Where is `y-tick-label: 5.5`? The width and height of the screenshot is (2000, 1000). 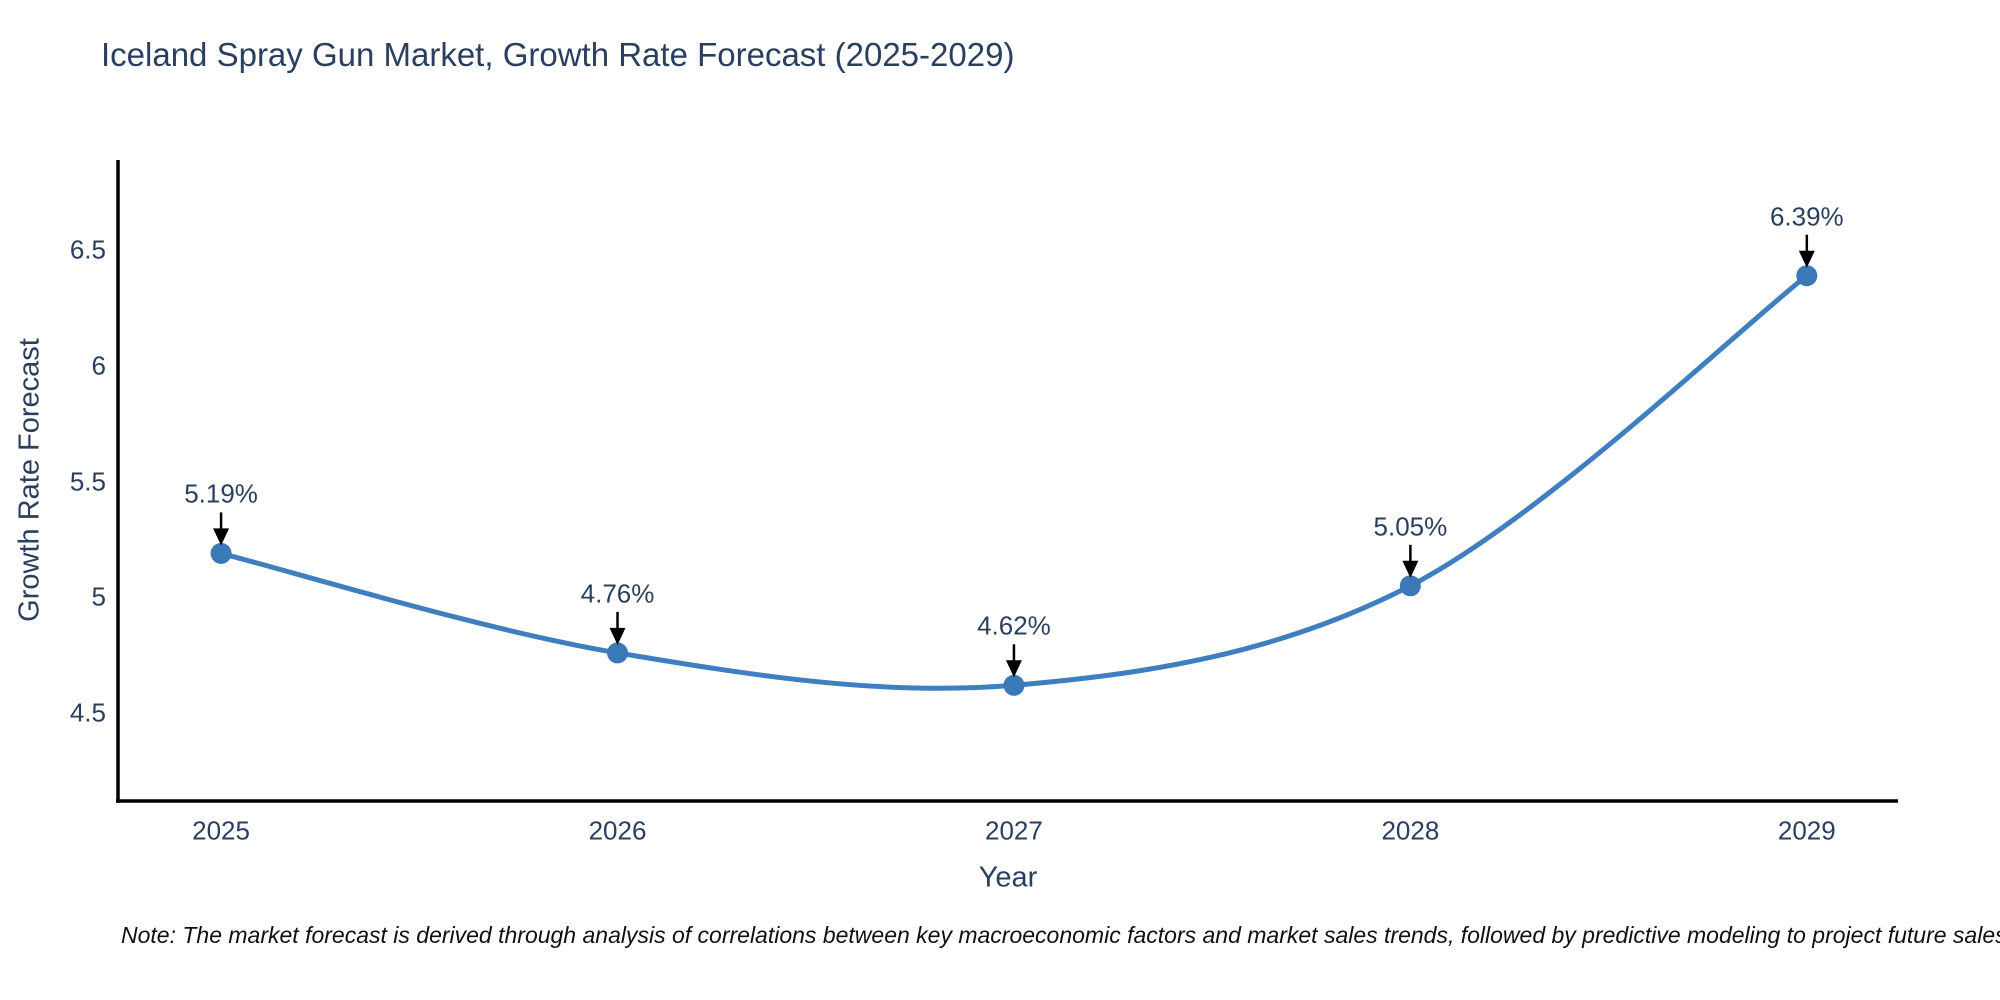 y-tick-label: 5.5 is located at coordinates (87, 481).